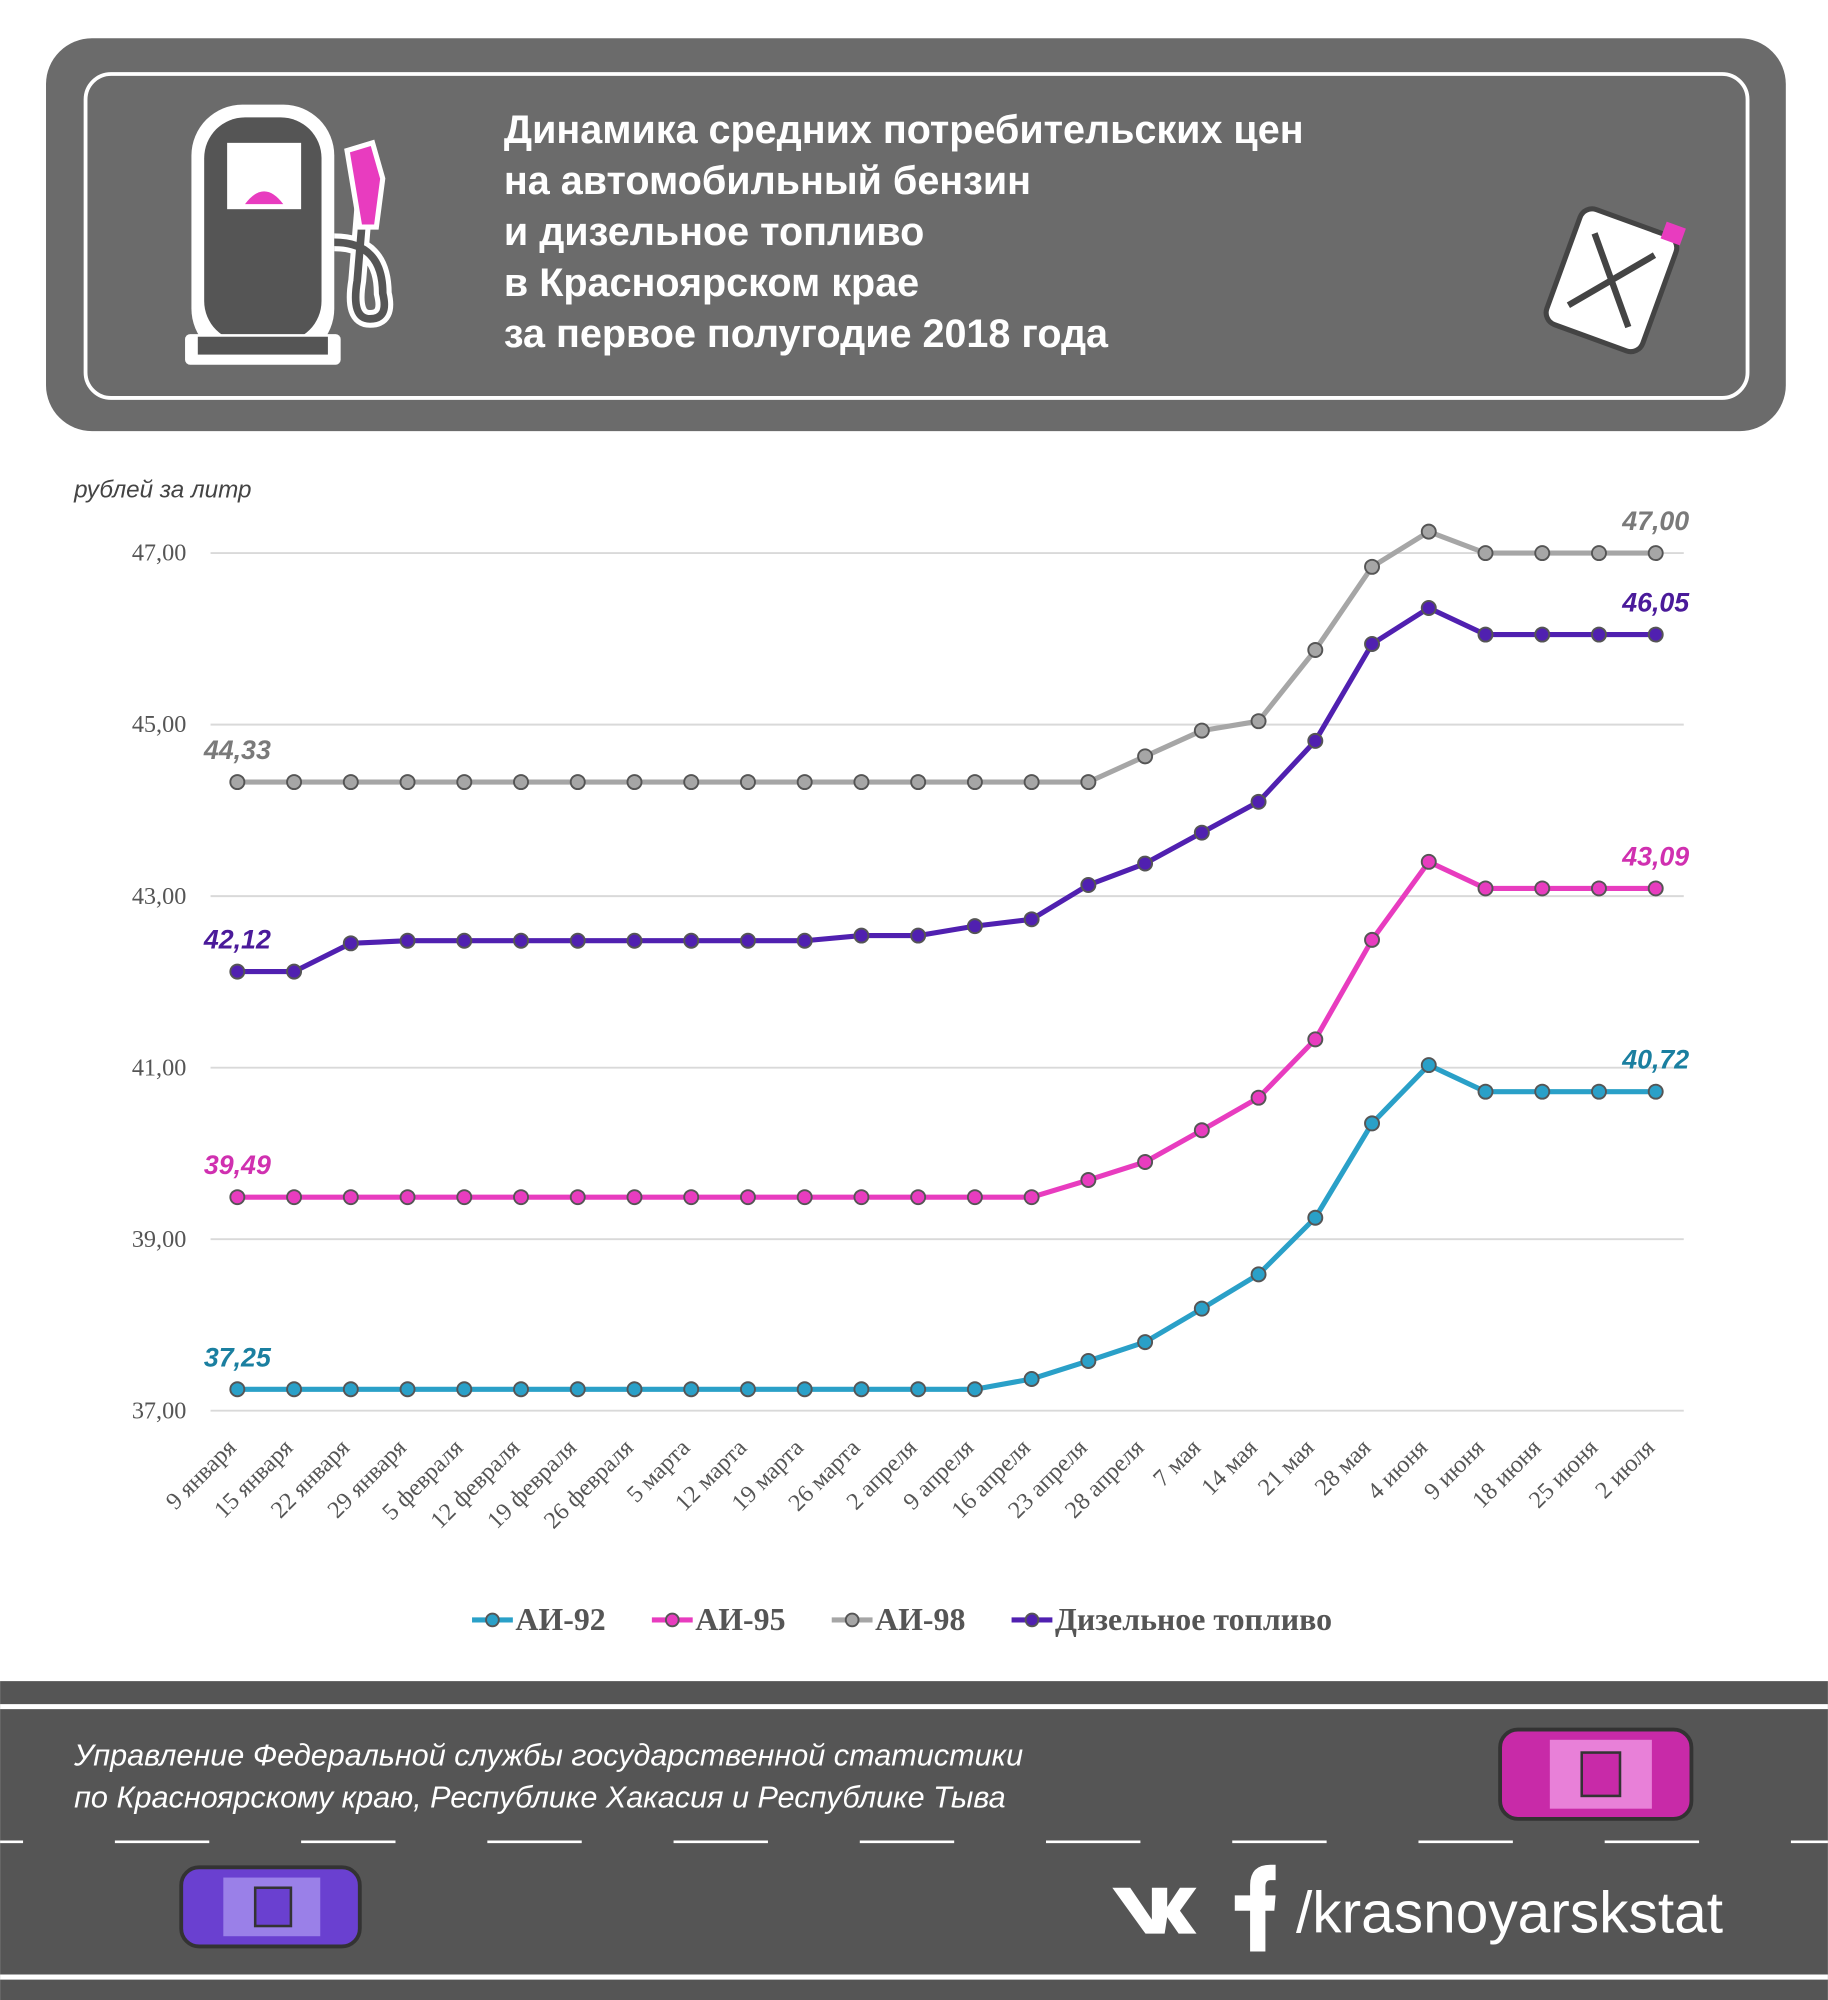 Image resolution: width=1828 pixels, height=2000 pixels. I want to click on x-tick-label: 21 мая, so click(1286, 1467).